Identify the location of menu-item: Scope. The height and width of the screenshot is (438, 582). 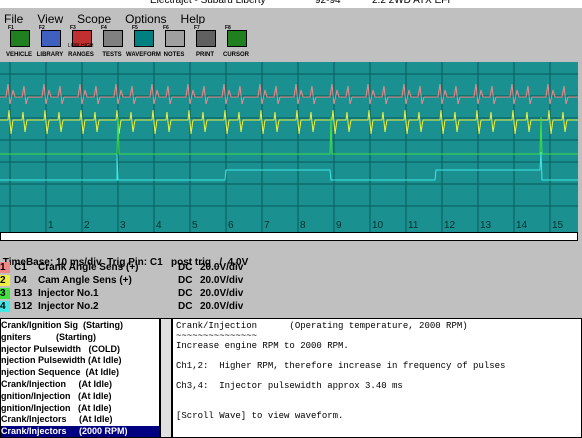
(94, 19).